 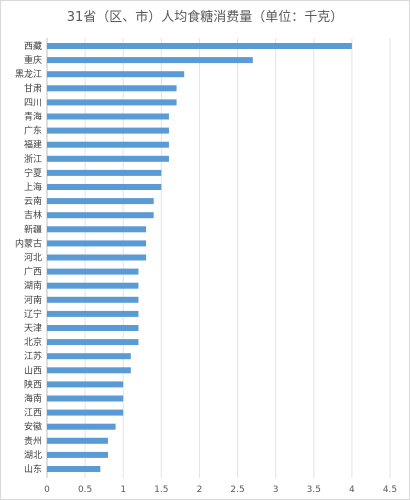 What do you see at coordinates (390, 490) in the screenshot?
I see `x-tick-label: 4.5` at bounding box center [390, 490].